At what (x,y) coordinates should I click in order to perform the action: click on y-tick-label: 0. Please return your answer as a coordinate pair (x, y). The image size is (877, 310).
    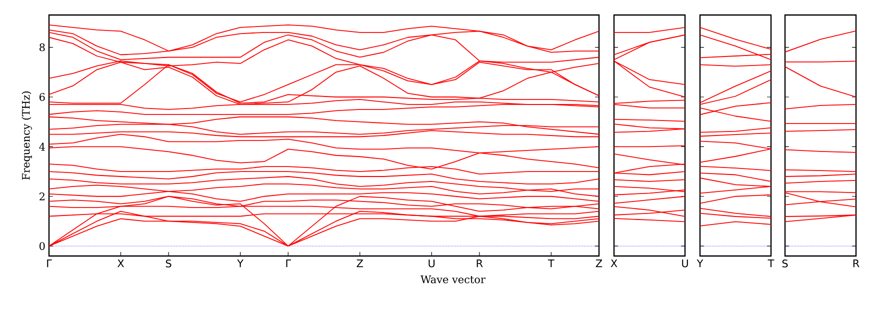
    Looking at the image, I should click on (42, 246).